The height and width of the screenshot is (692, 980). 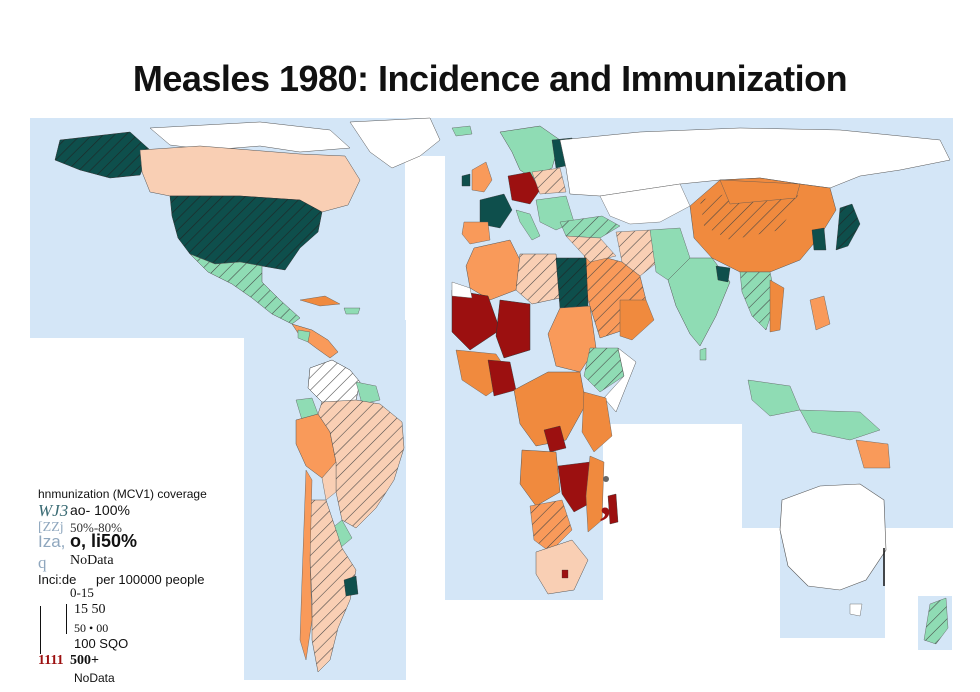 What do you see at coordinates (352, 311) in the screenshot?
I see `caribbean` at bounding box center [352, 311].